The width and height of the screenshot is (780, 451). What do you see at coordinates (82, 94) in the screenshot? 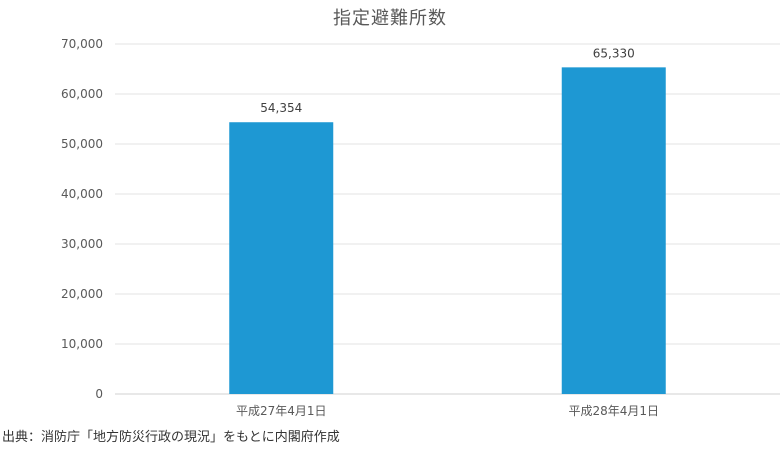
I see `y-tick-label: 60,000` at bounding box center [82, 94].